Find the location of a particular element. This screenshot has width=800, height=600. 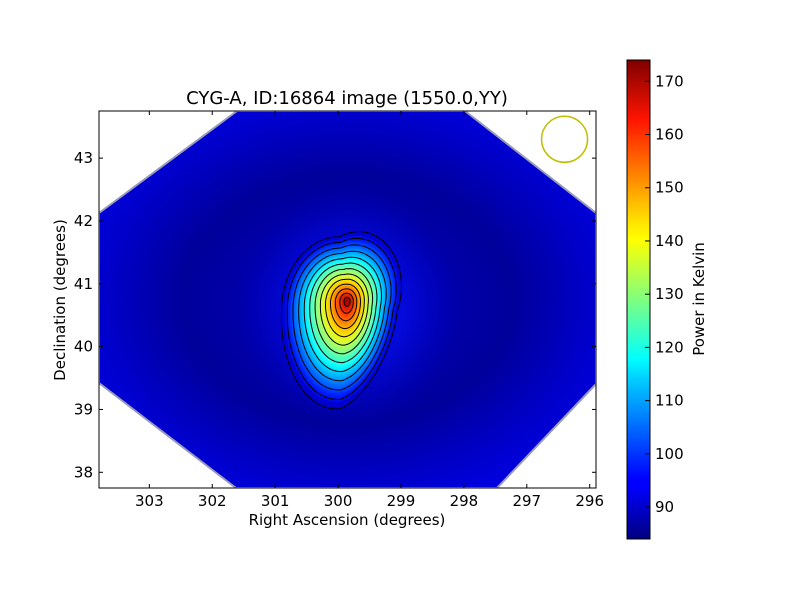

colorbar-tick-label: 120 is located at coordinates (669, 347).